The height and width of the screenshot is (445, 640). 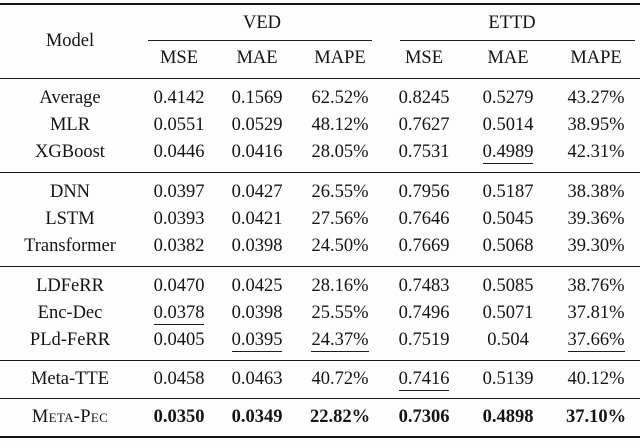 What do you see at coordinates (424, 246) in the screenshot?
I see `metric-value: 0.7669` at bounding box center [424, 246].